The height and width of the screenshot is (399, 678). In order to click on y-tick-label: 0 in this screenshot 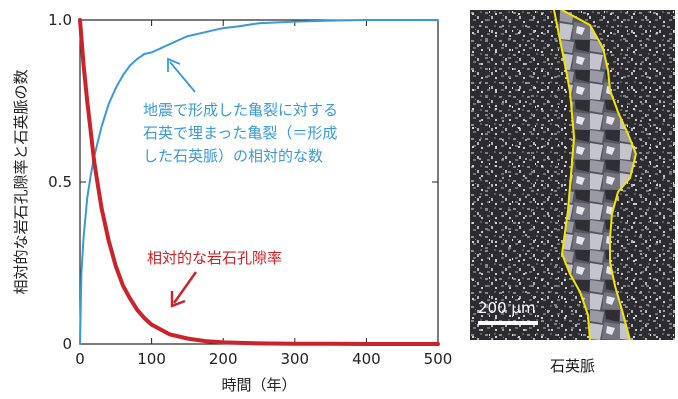, I will do `click(67, 344)`.